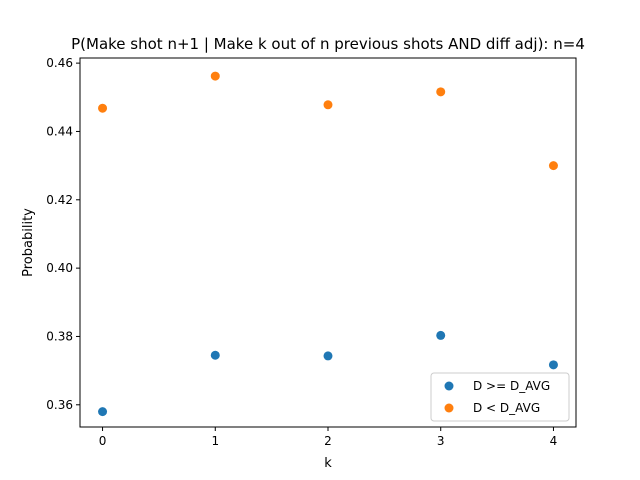 This screenshot has width=640, height=480. I want to click on y-tick-label: 0.36, so click(59, 405).